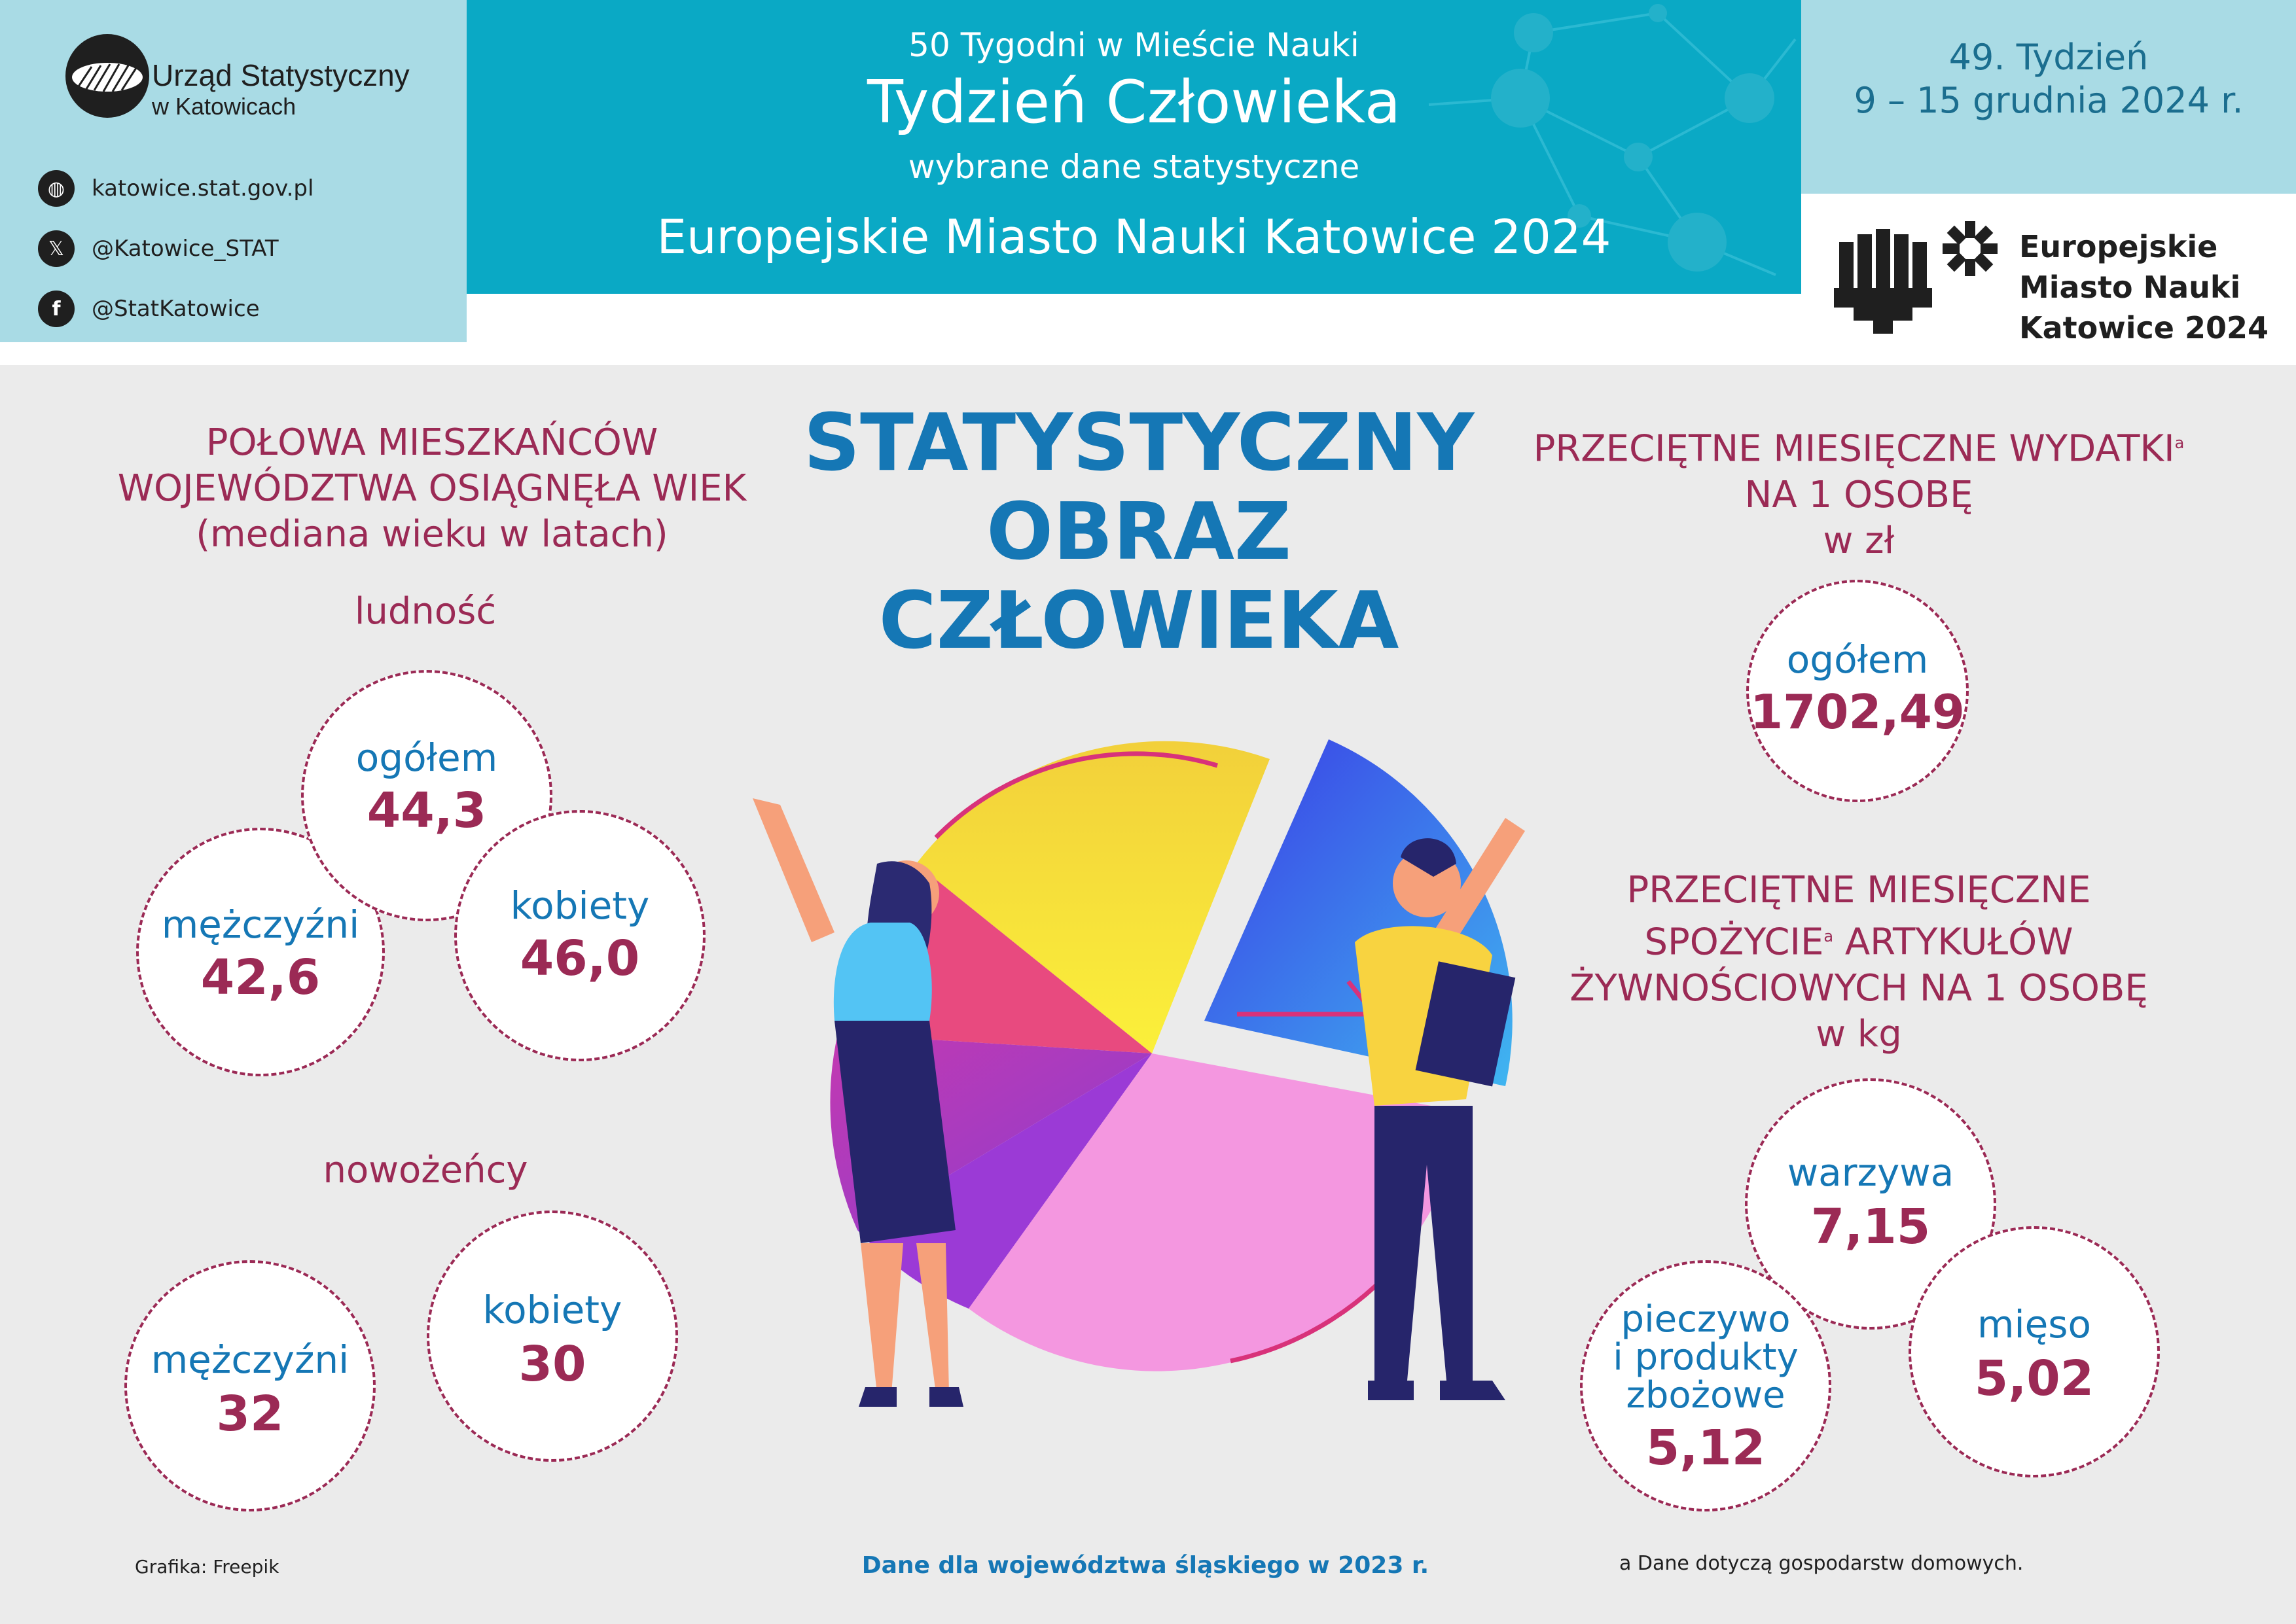 Image resolution: width=2296 pixels, height=1624 pixels. I want to click on data-source-note: Dane dla województwa śląskiego w 2023 r., so click(1145, 1565).